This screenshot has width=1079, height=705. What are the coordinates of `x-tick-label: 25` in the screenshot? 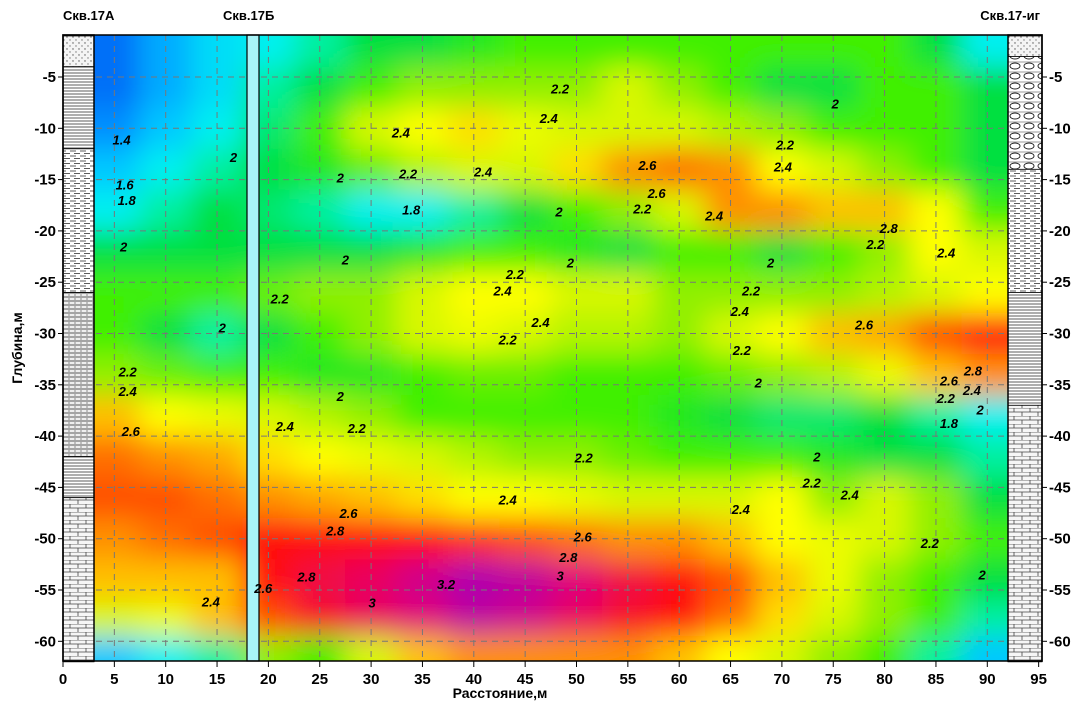 It's located at (319, 679).